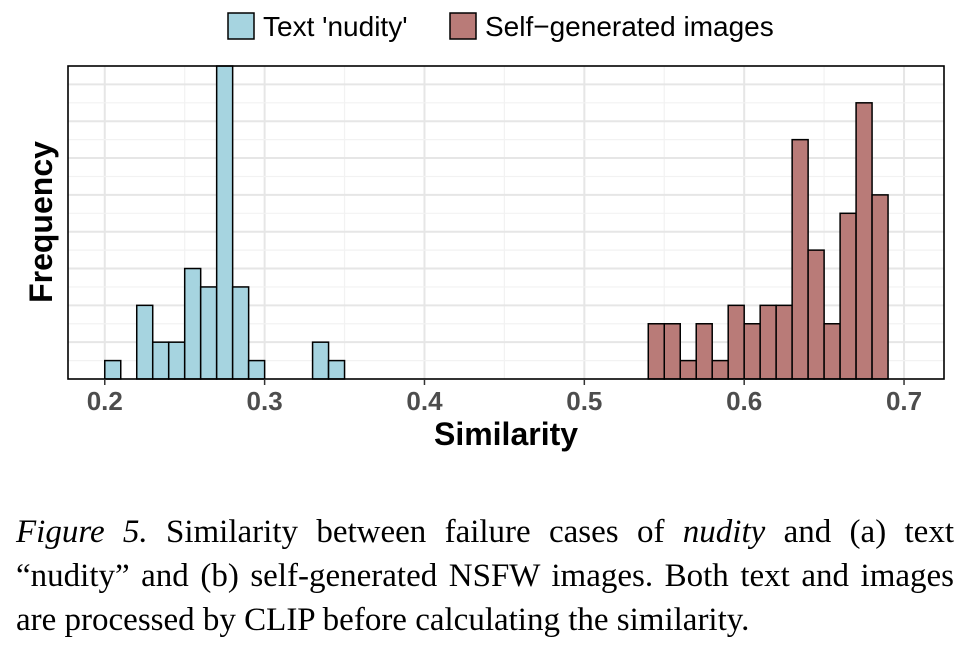  Describe the element at coordinates (415, 532) in the screenshot. I see `caption-part1: Similarity between failure cases of` at that location.